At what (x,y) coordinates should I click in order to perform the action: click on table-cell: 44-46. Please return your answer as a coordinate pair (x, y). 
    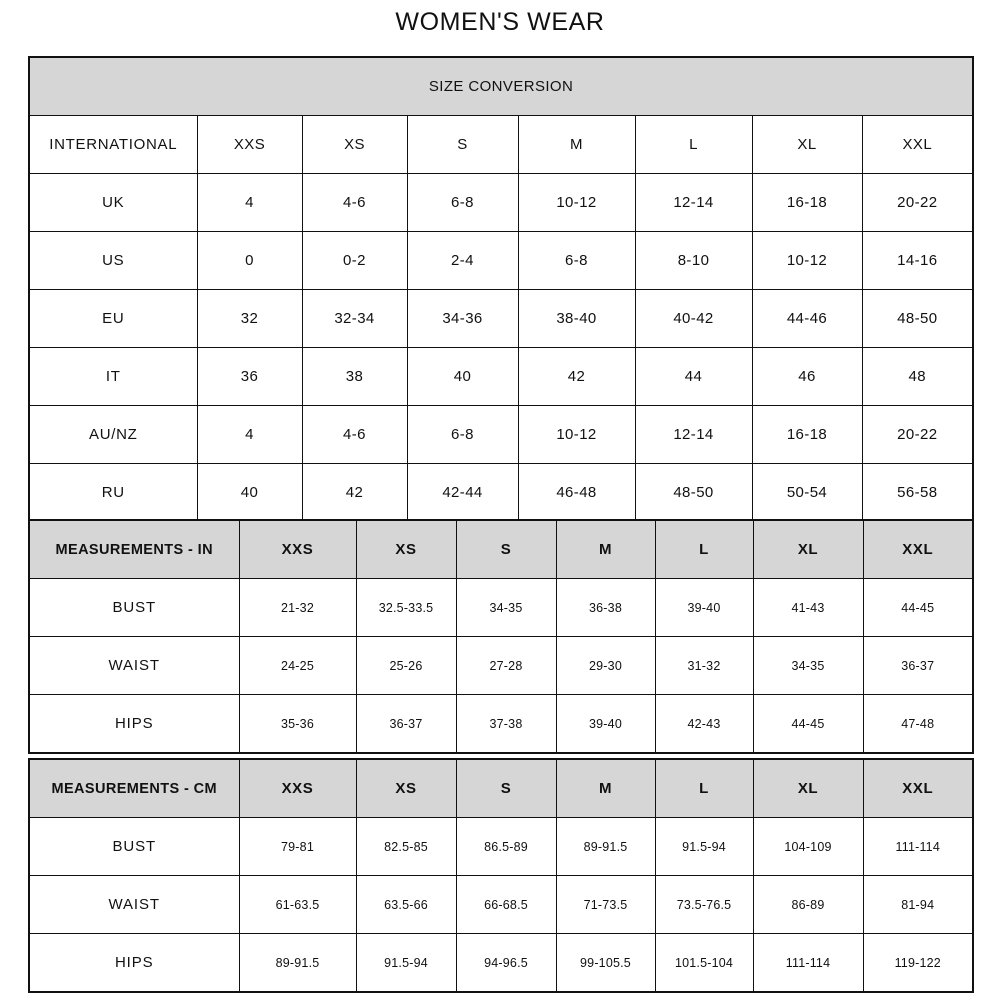
    Looking at the image, I should click on (807, 318).